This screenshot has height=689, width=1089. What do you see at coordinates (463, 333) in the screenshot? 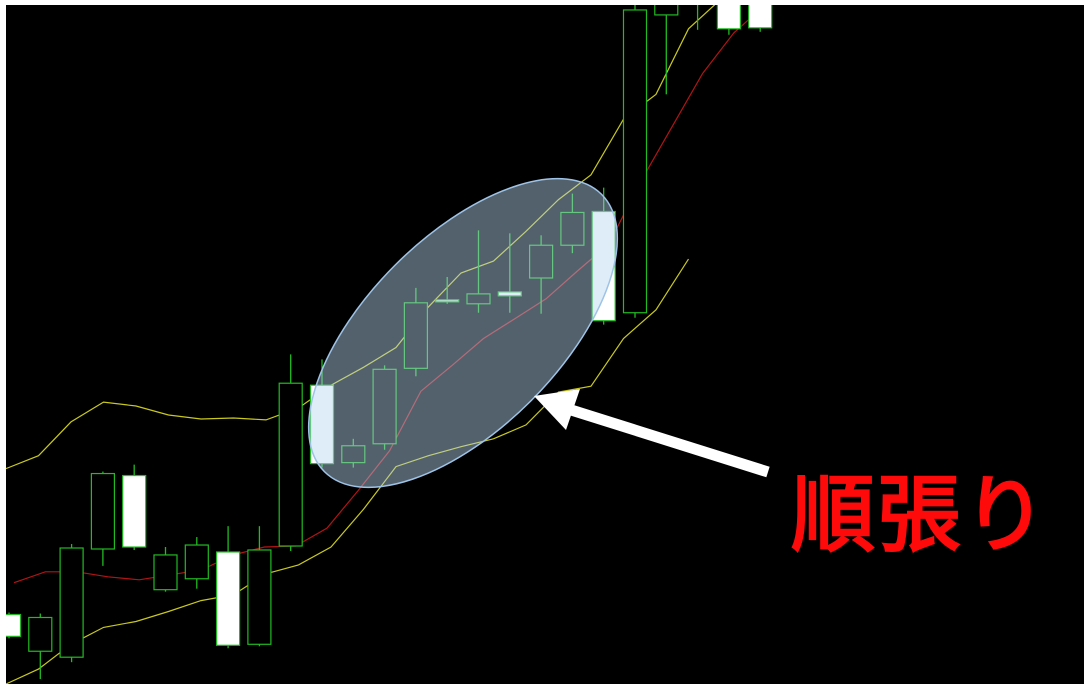
I see `trend-highlight-ellipse` at bounding box center [463, 333].